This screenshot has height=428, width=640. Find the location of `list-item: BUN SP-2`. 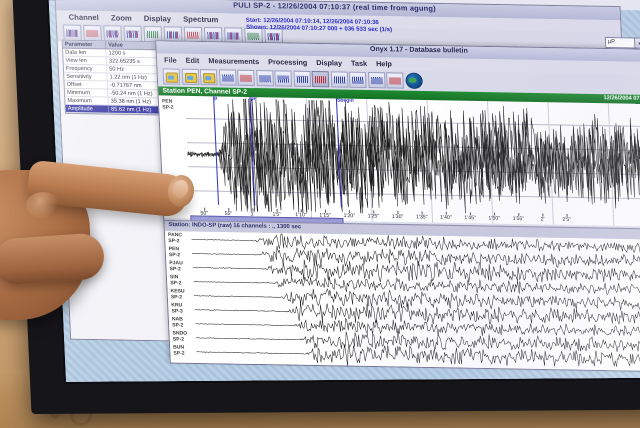

list-item: BUN SP-2 is located at coordinates (179, 350).